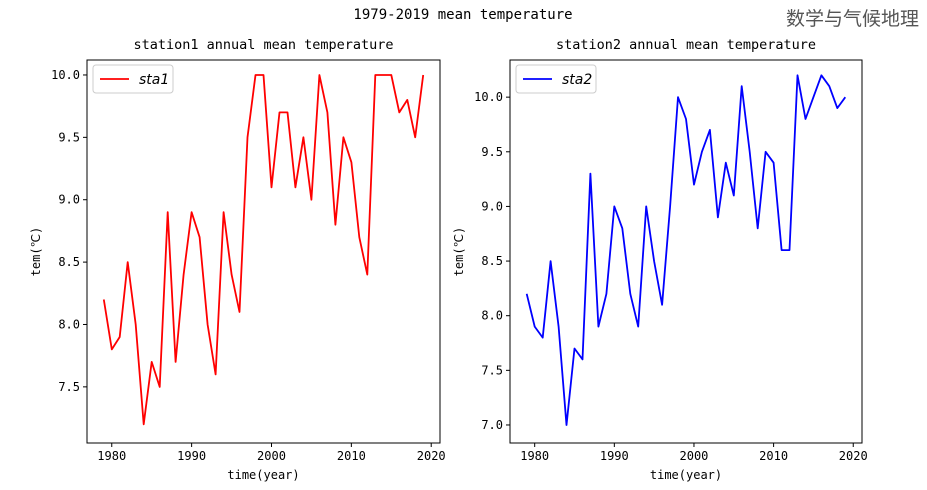  Describe the element at coordinates (492, 425) in the screenshot. I see `y-tick-label: 7.0` at that location.